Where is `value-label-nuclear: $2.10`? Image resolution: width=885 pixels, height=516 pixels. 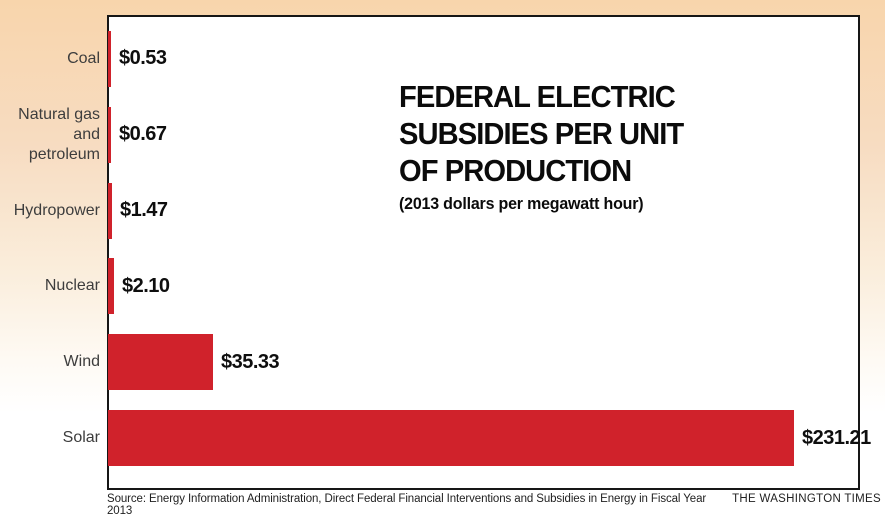 value-label-nuclear: $2.10 is located at coordinates (146, 285).